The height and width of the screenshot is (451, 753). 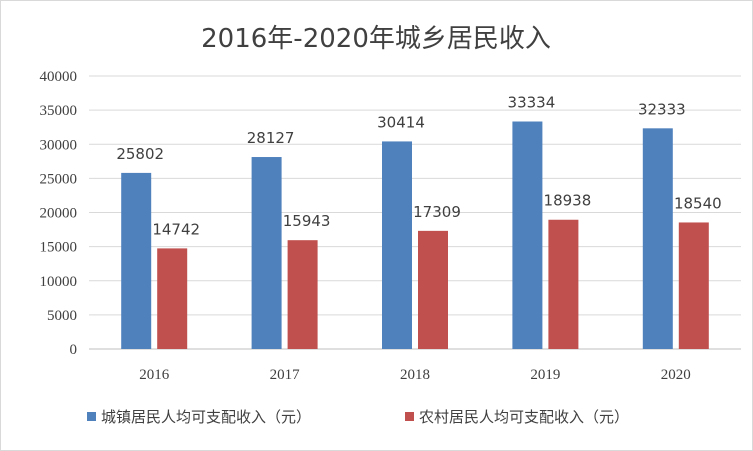 What do you see at coordinates (662, 109) in the screenshot?
I see `data-label: 32333` at bounding box center [662, 109].